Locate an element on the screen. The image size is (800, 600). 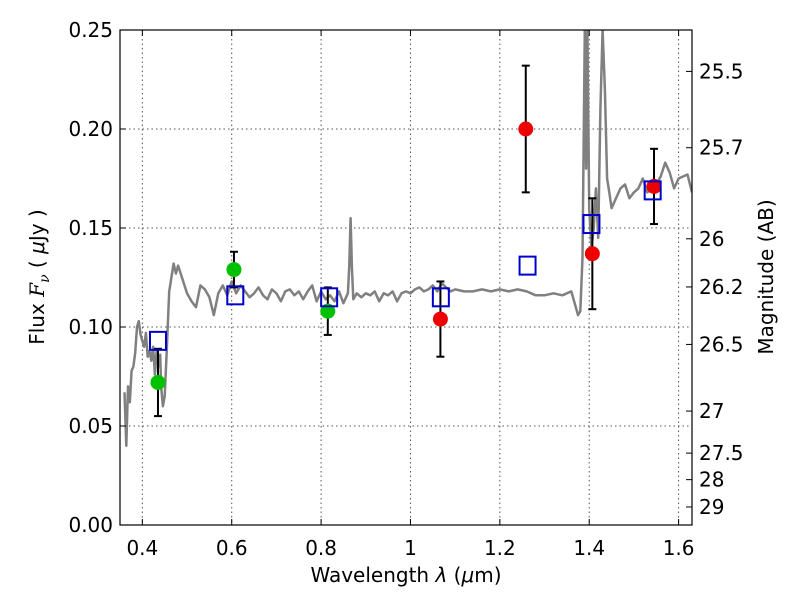
right-tick-label: 27.5 is located at coordinates (721, 453).